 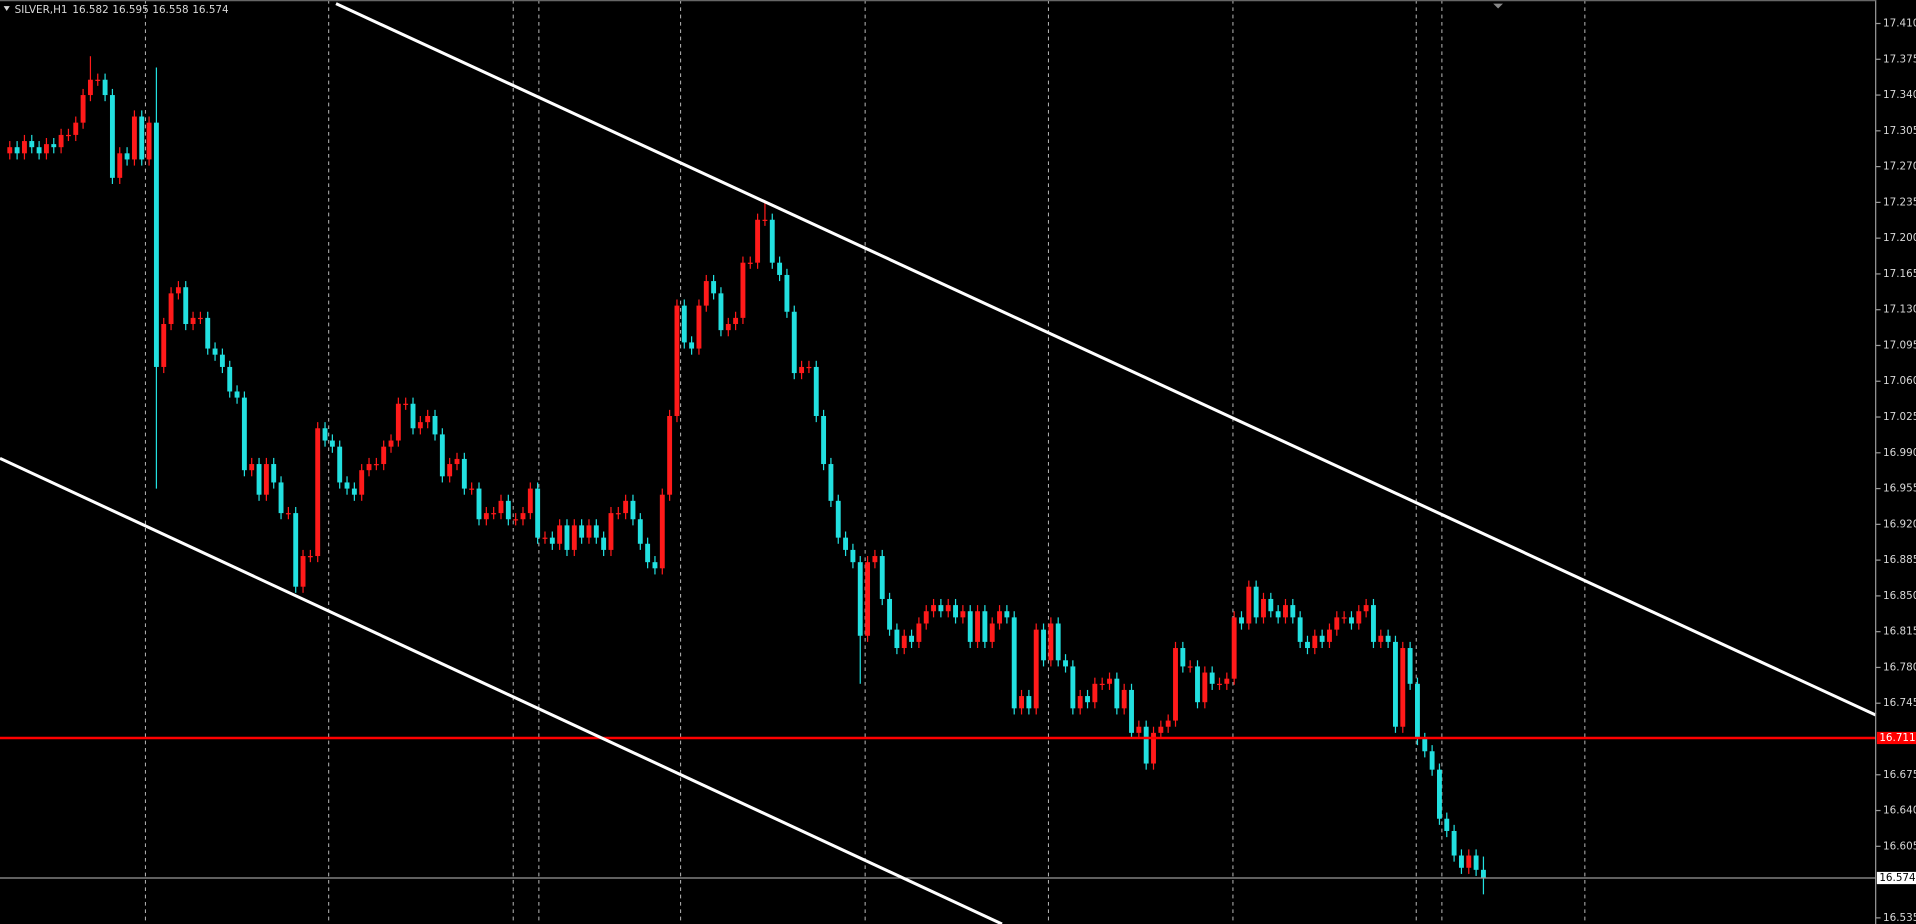 What do you see at coordinates (1899, 24) in the screenshot?
I see `y-tick-label: 17.410` at bounding box center [1899, 24].